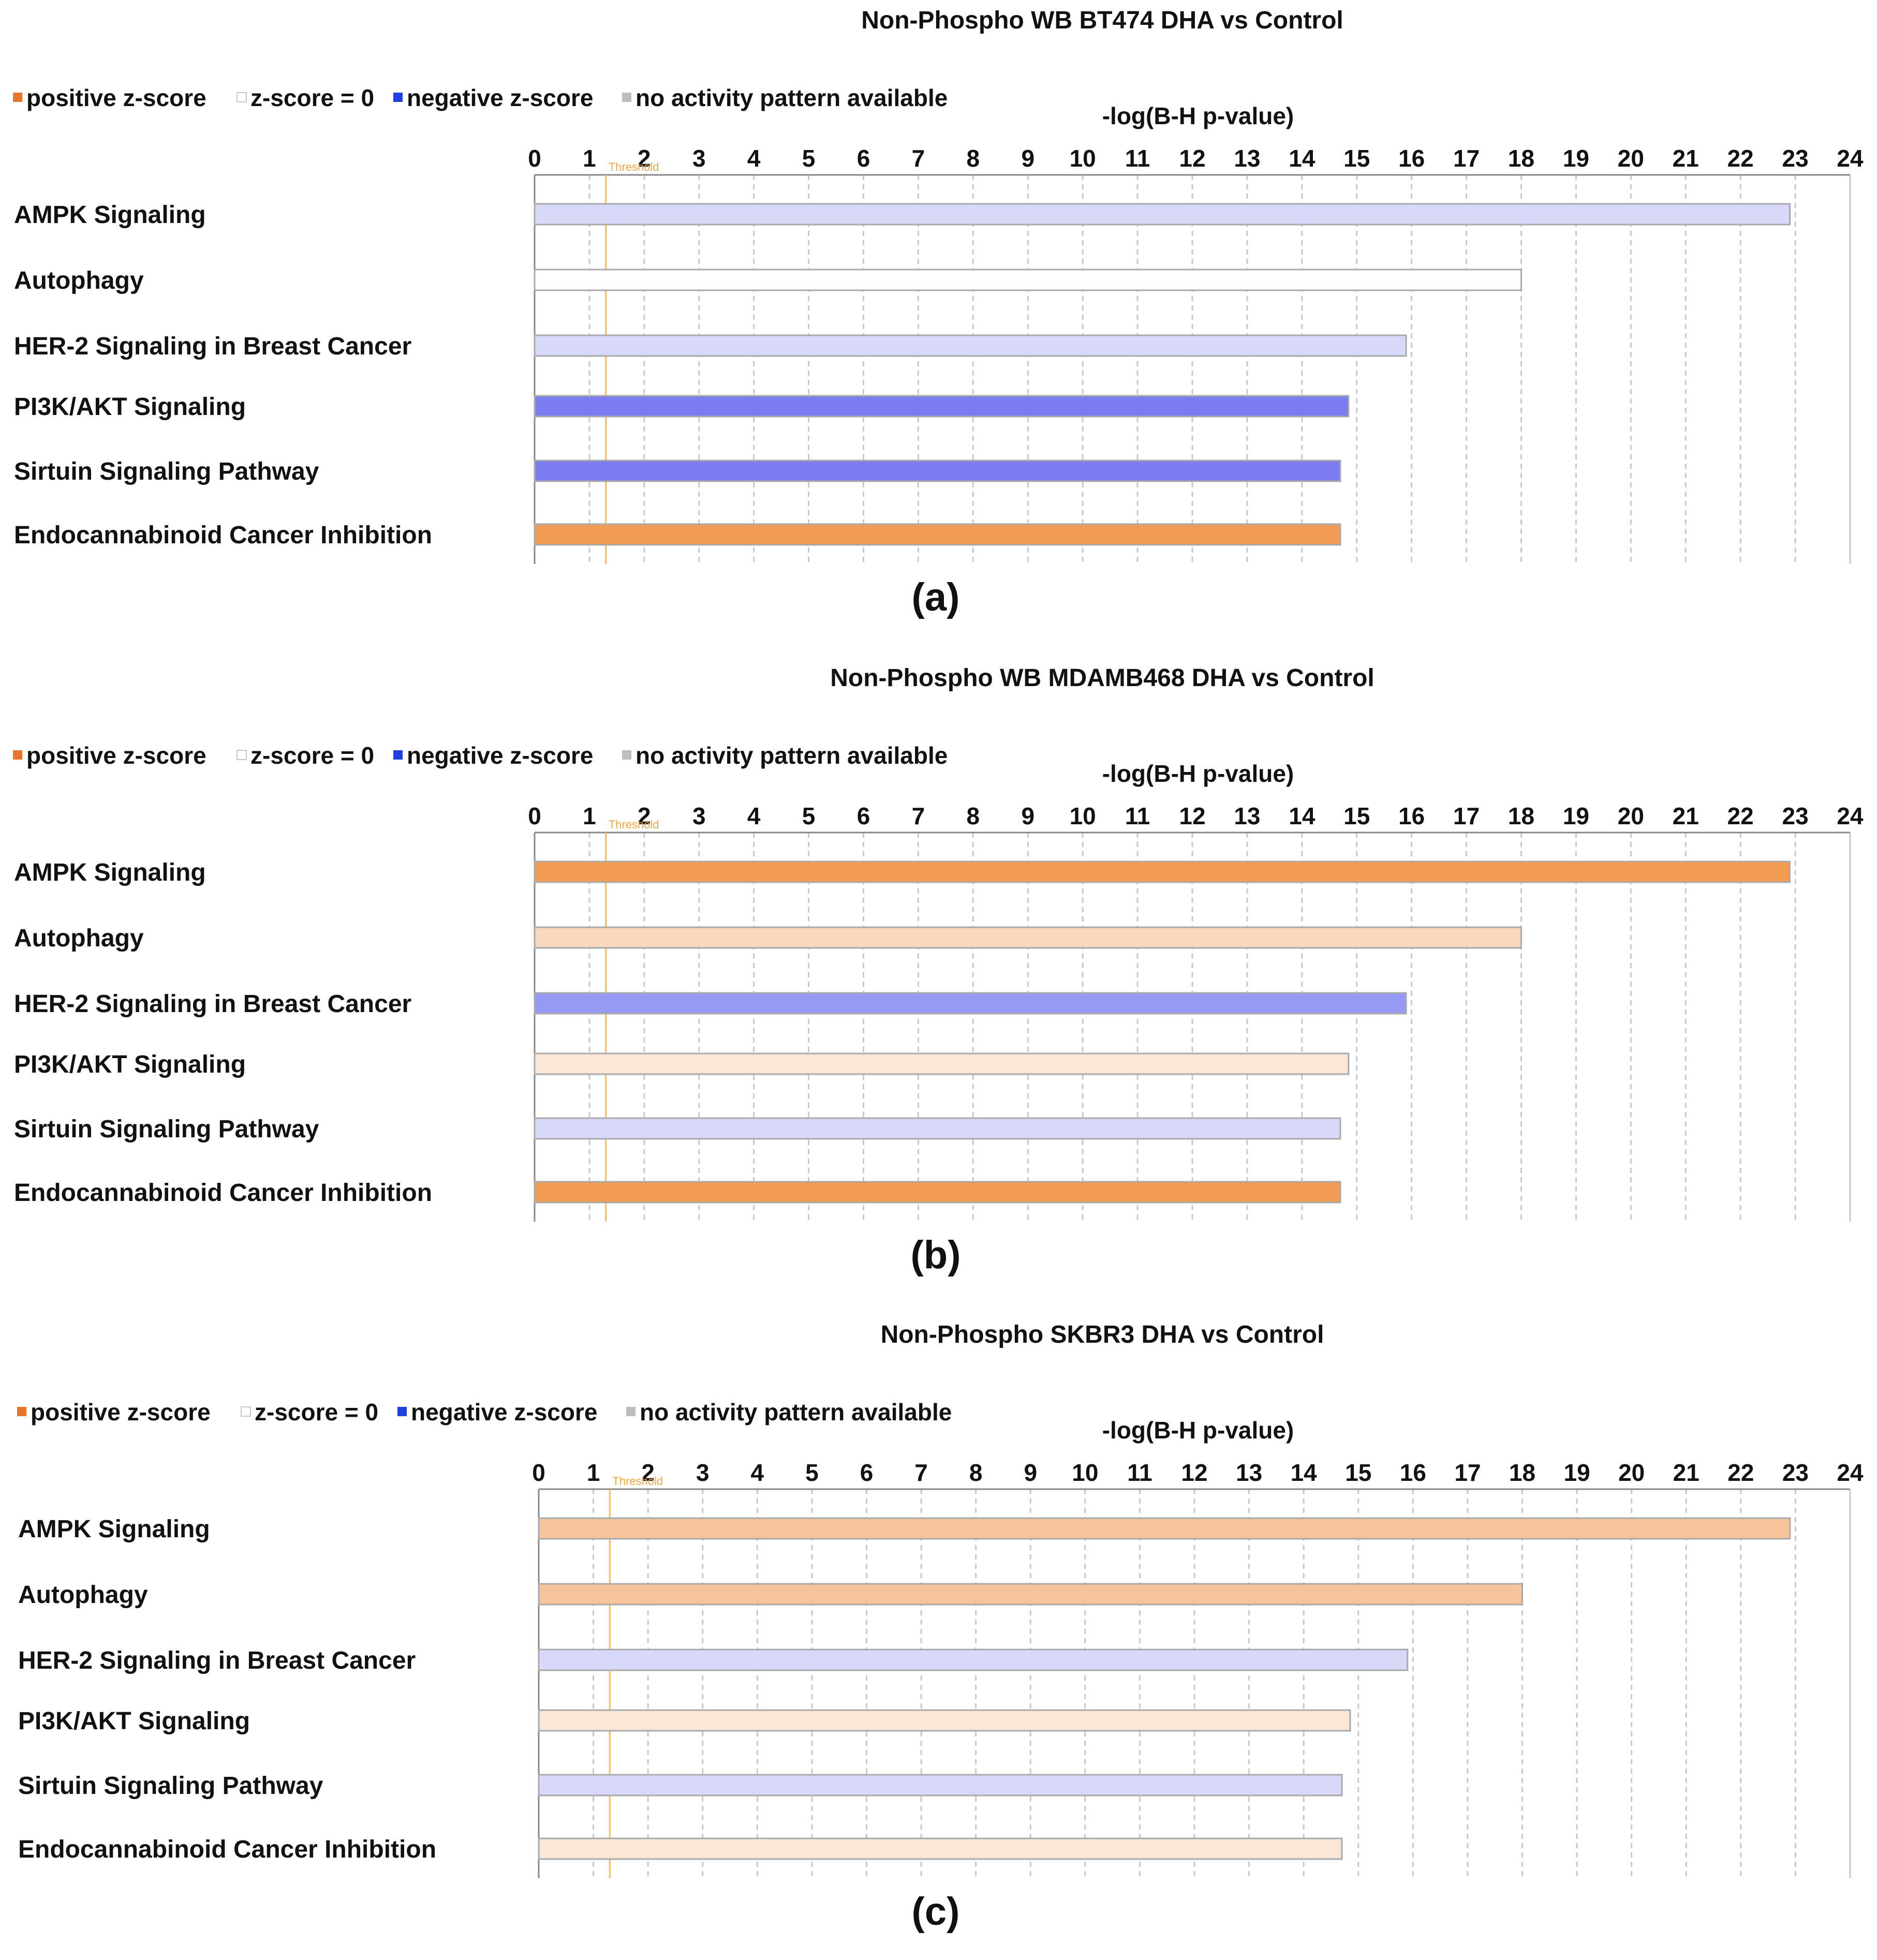 This screenshot has height=1960, width=1877. Describe the element at coordinates (970, 346) in the screenshot. I see `bar-her-2-signaling-in-breast-cancer` at that location.